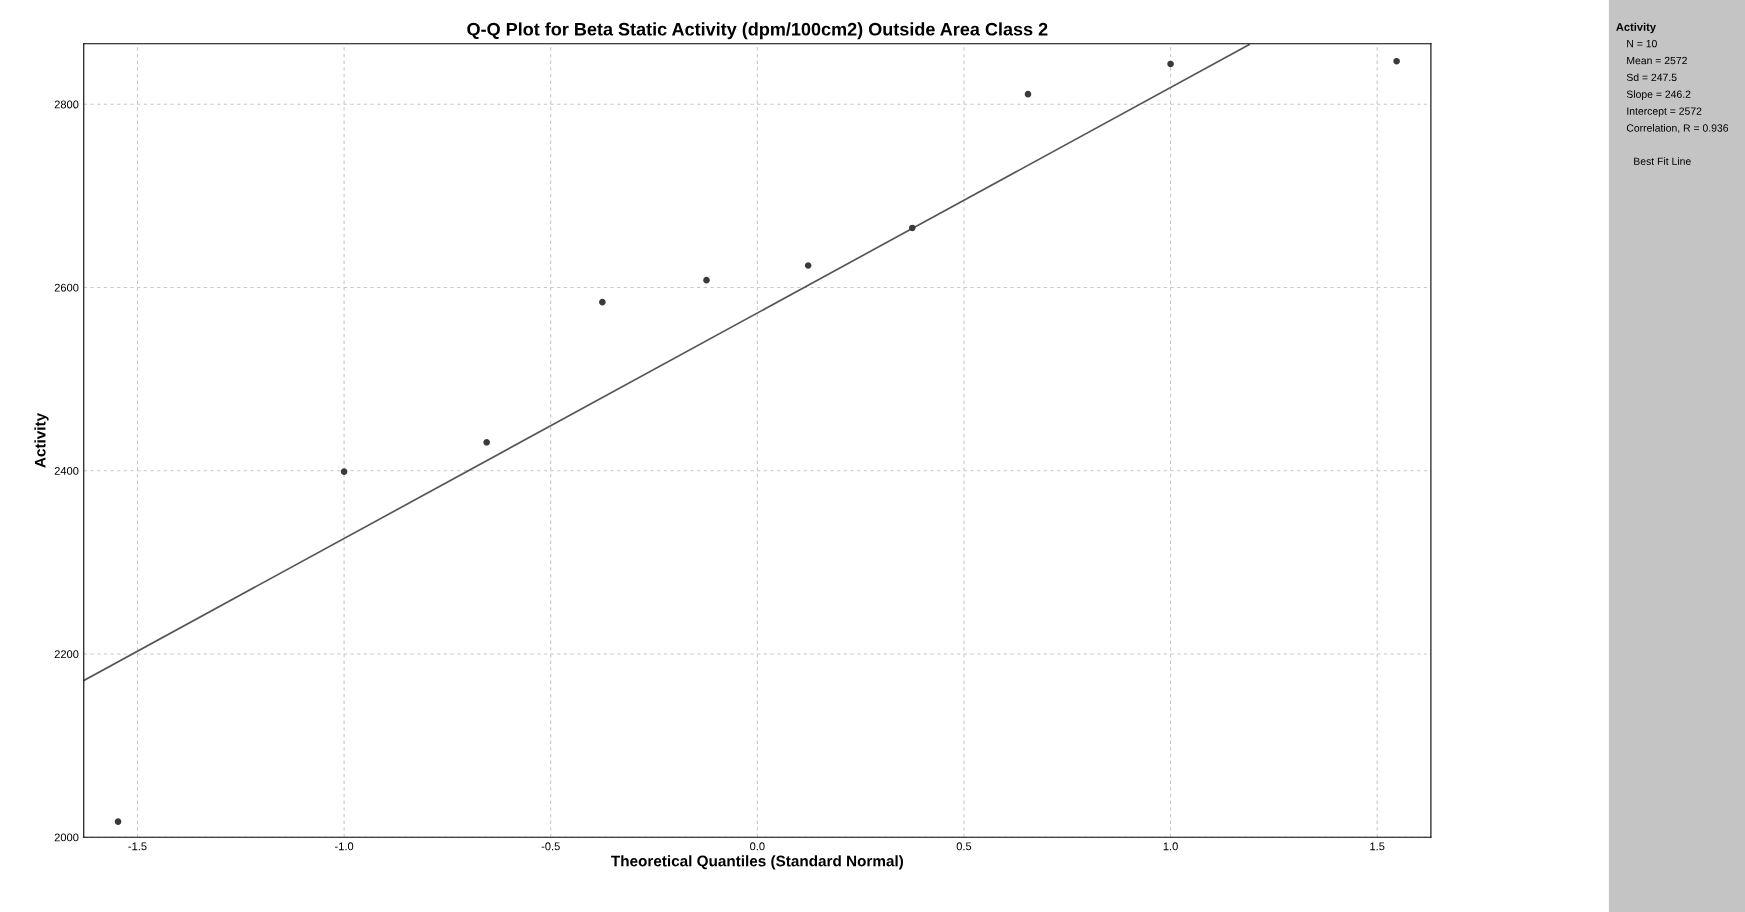  I want to click on x-tick-label: -1.5, so click(137, 846).